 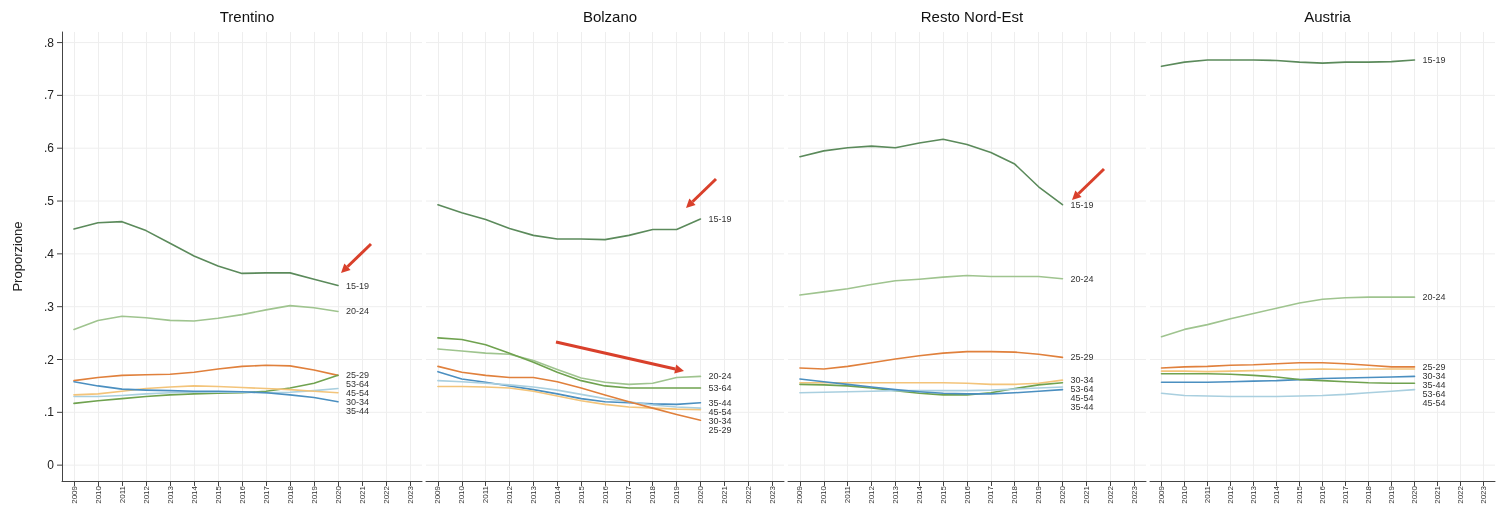 What do you see at coordinates (49, 359) in the screenshot?
I see `y-tick-label: .2` at bounding box center [49, 359].